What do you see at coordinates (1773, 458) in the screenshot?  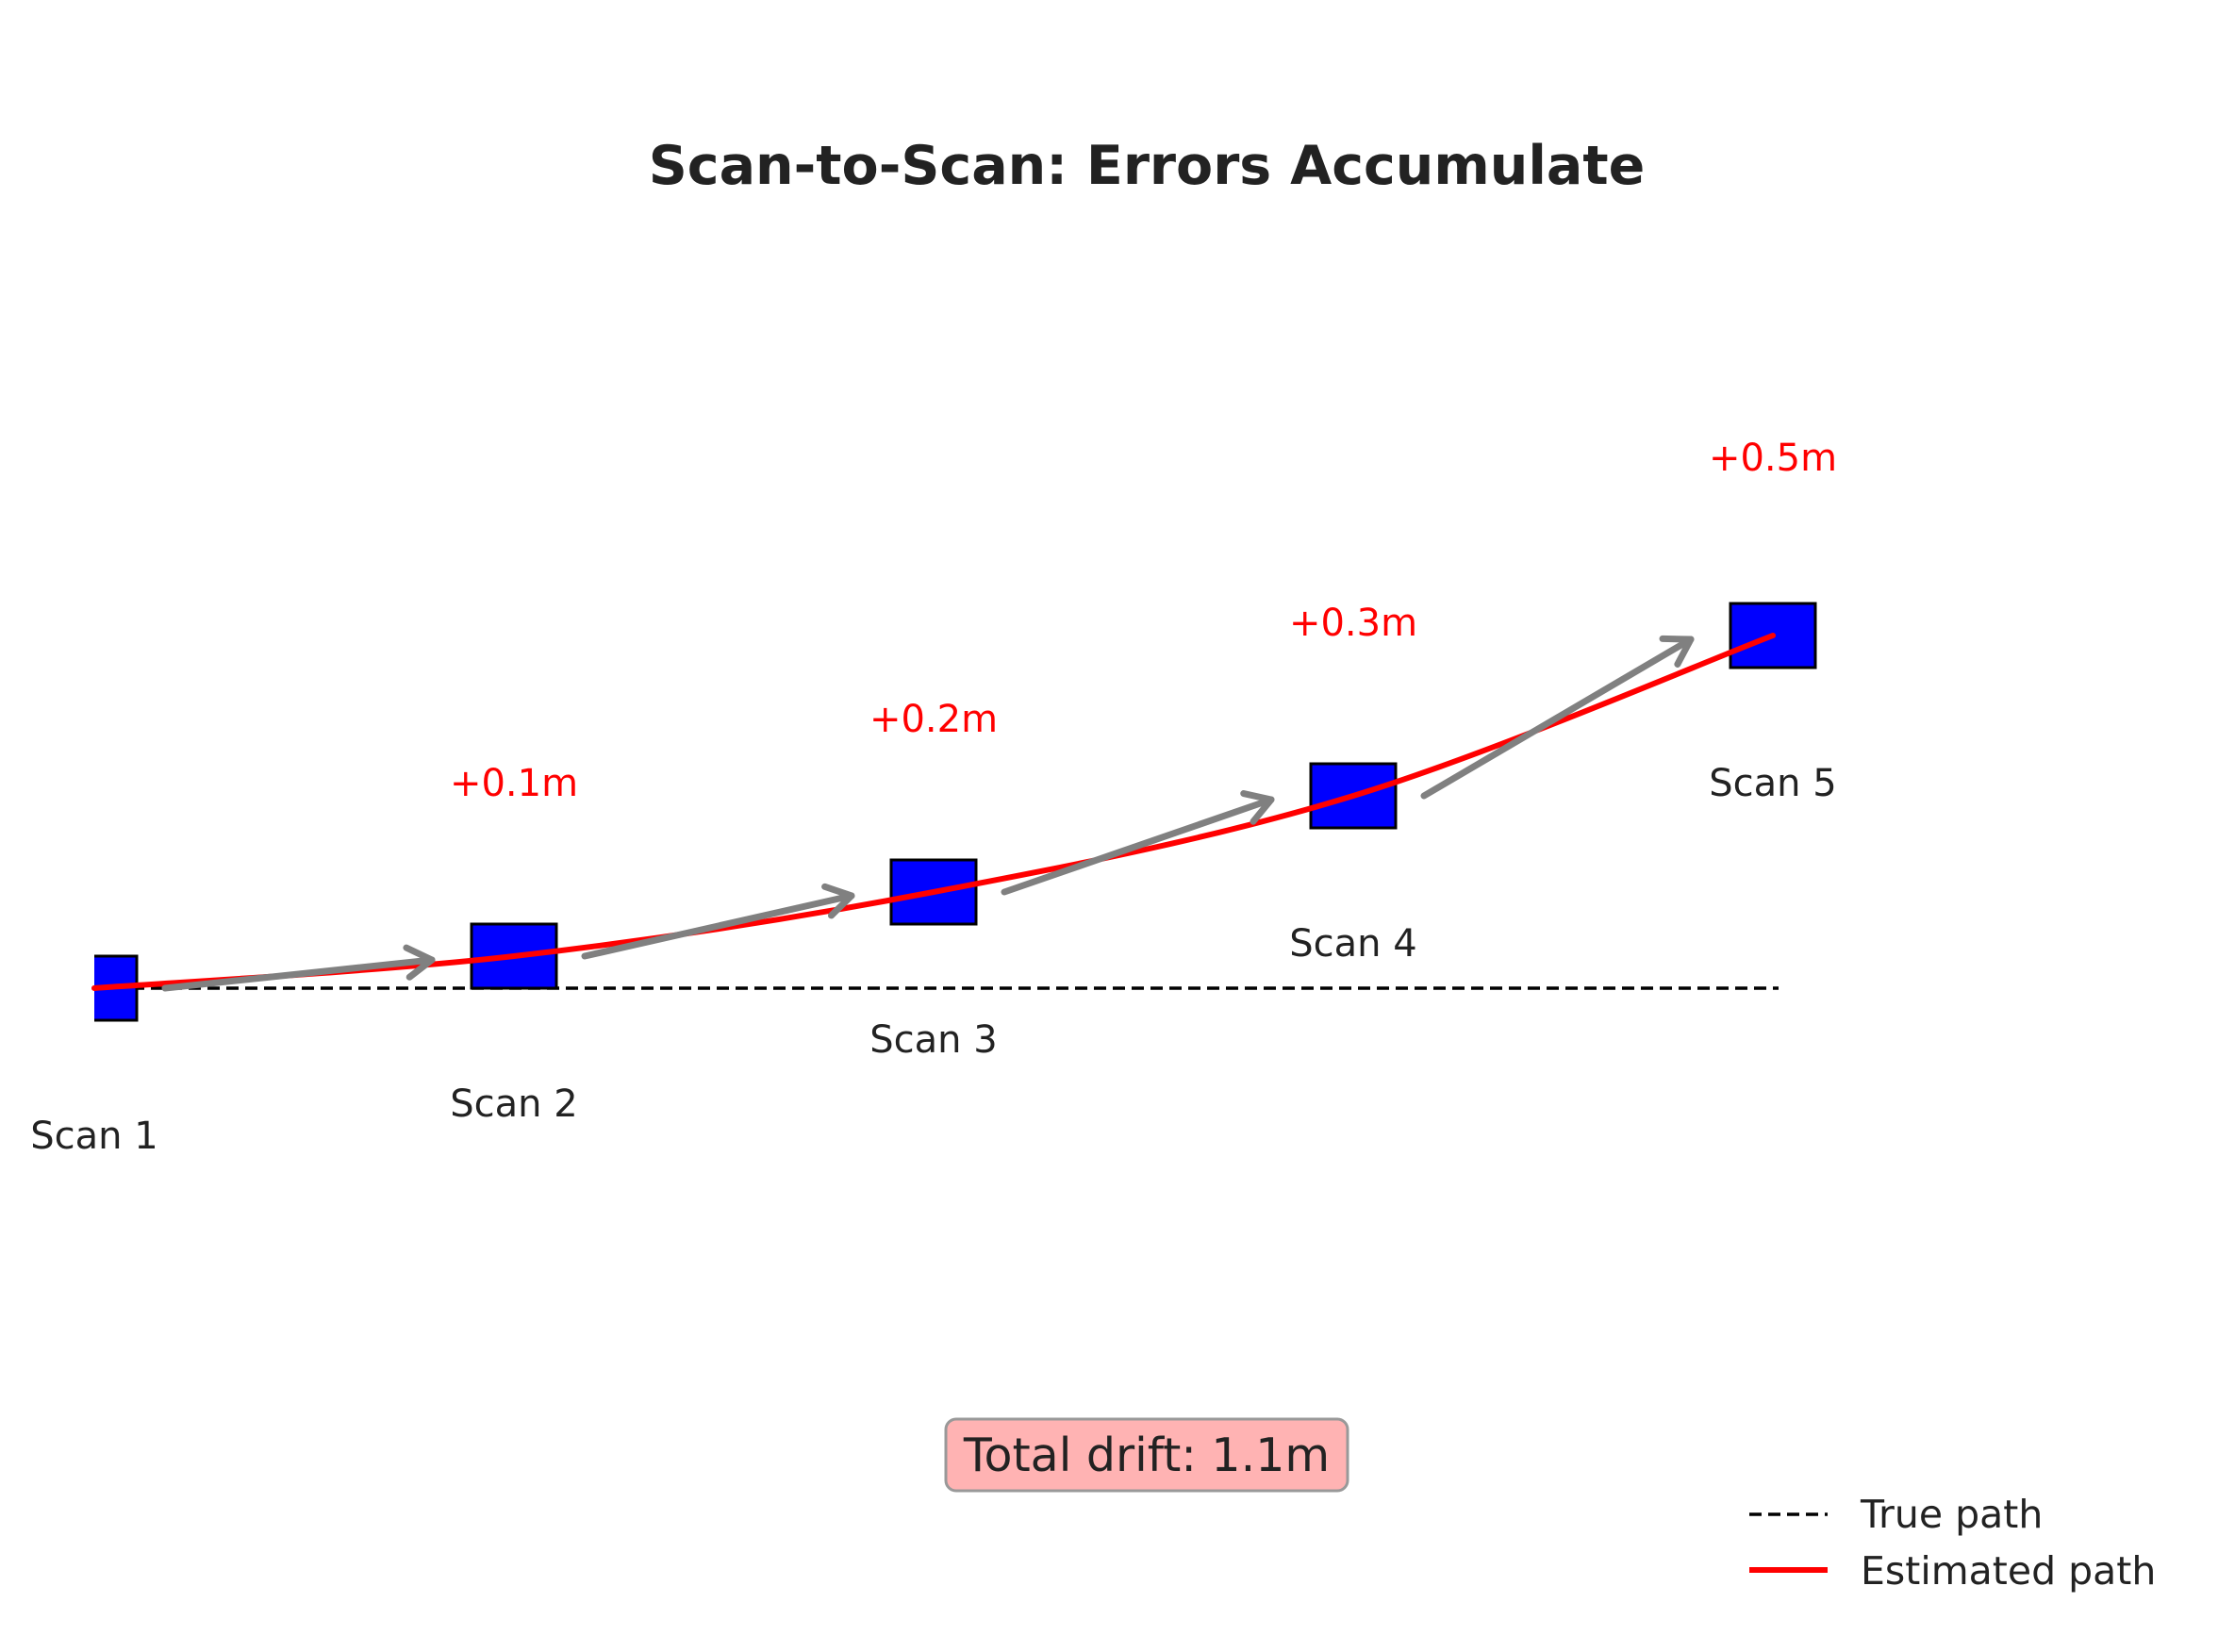 I see `error-label: +0.5m` at bounding box center [1773, 458].